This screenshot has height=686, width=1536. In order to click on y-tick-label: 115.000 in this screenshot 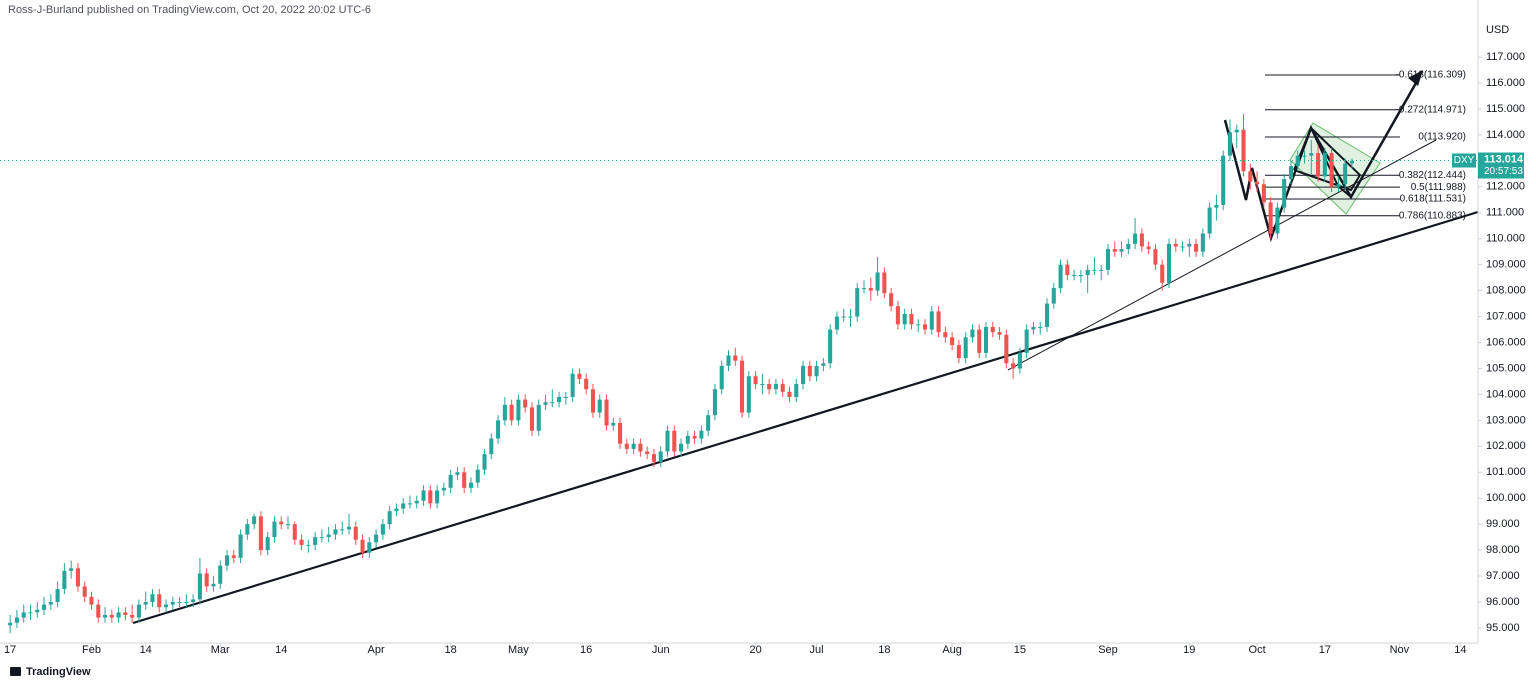, I will do `click(1505, 109)`.